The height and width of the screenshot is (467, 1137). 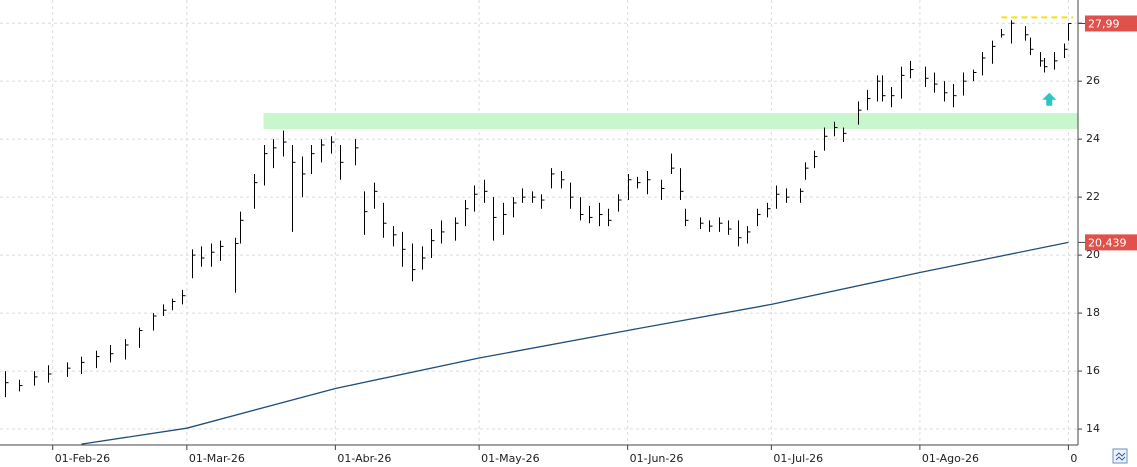 I want to click on axes: 14 16 18 20 22 24 26 27,99 20,439, so click(x=1107, y=225).